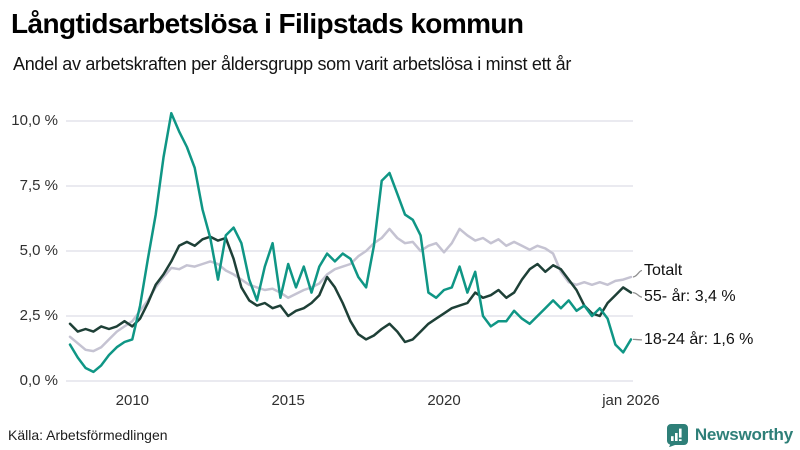  Describe the element at coordinates (267, 23) in the screenshot. I see `chart-title: Långtidsarbetslösa i Filipstads kommun` at that location.